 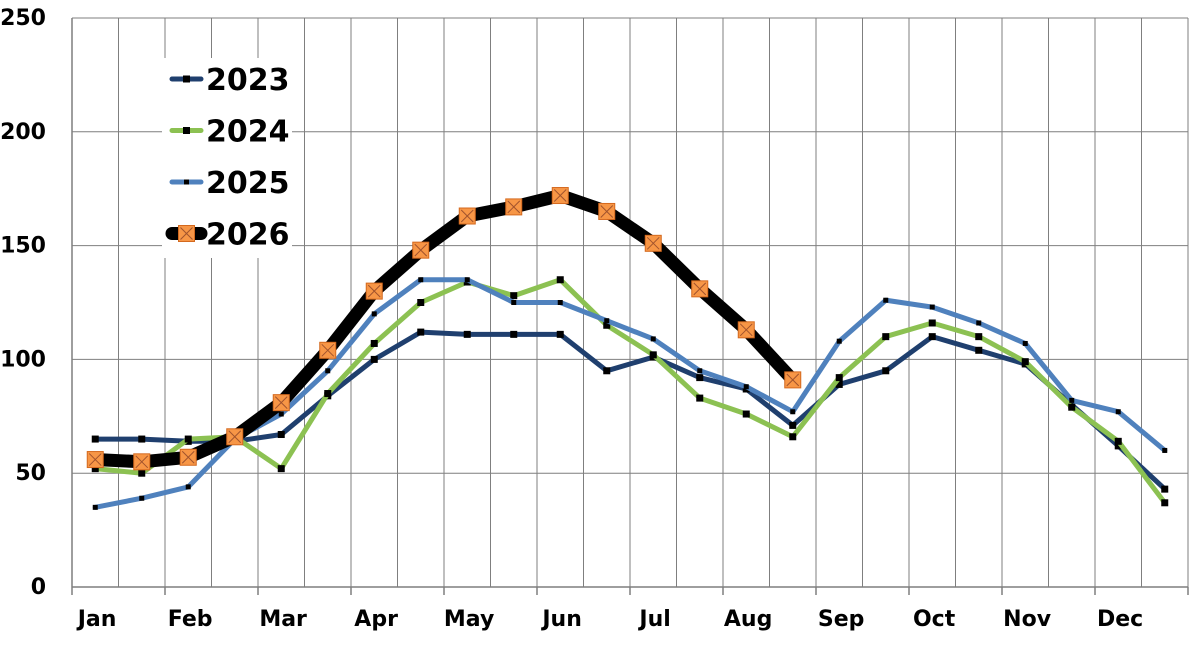 I want to click on x-tick-label: Oct, so click(x=934, y=619).